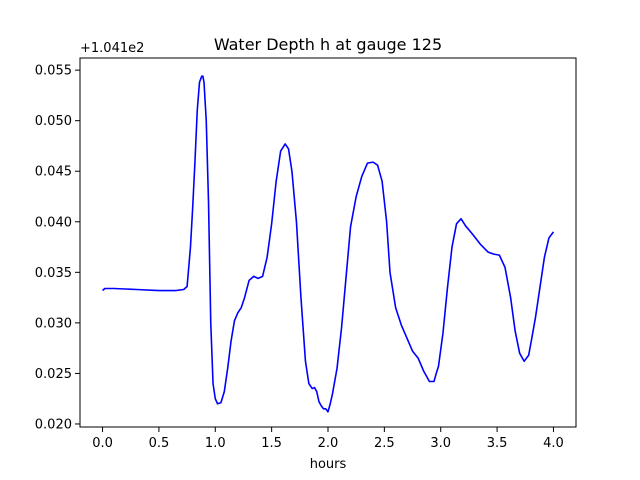 Image resolution: width=640 pixels, height=480 pixels. Describe the element at coordinates (328, 464) in the screenshot. I see `x-axis-label: hours` at that location.